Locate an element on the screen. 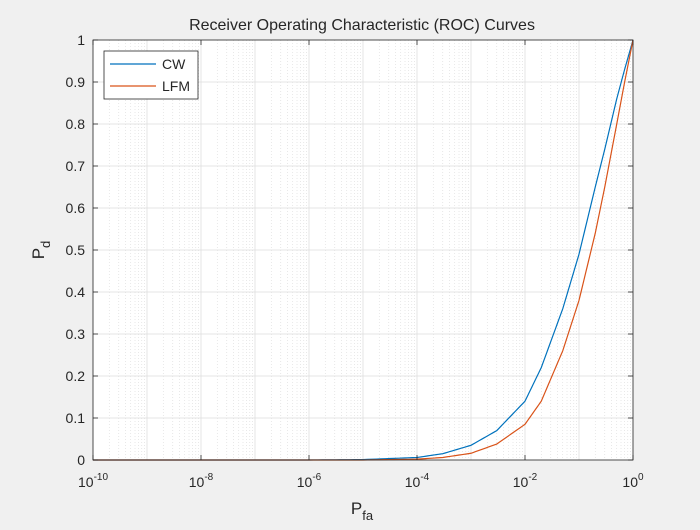 This screenshot has height=530, width=700. y-axis-label: Pd is located at coordinates (41, 250).